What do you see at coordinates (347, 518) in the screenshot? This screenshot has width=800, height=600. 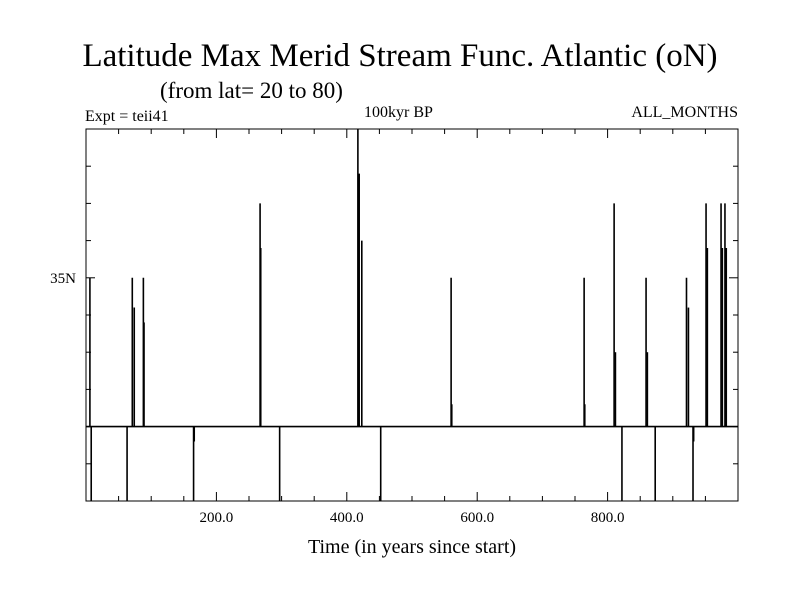 I see `x-tick-label: 400.0` at bounding box center [347, 518].